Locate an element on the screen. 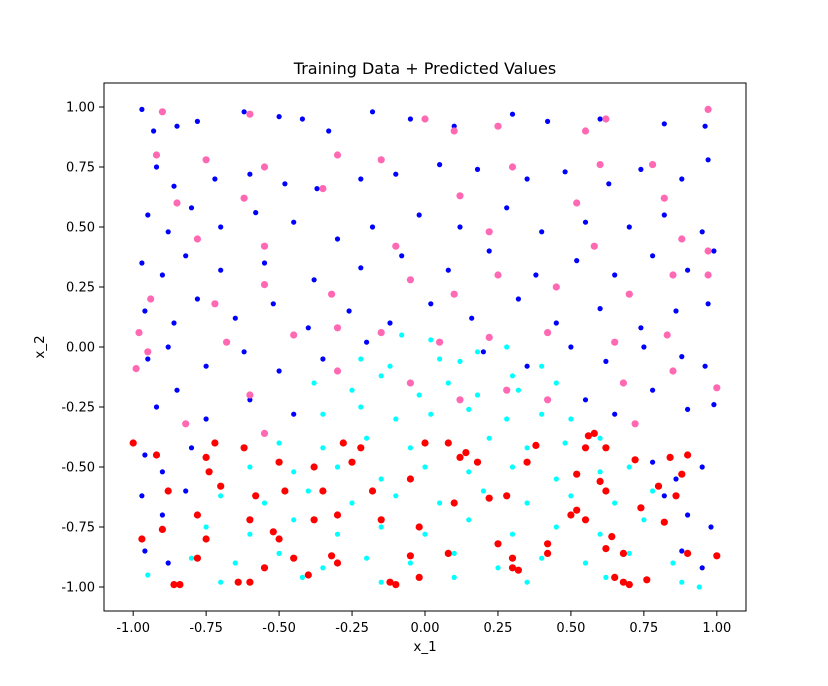 The image size is (828, 686). y-tick-label: 0.25 is located at coordinates (80, 288).